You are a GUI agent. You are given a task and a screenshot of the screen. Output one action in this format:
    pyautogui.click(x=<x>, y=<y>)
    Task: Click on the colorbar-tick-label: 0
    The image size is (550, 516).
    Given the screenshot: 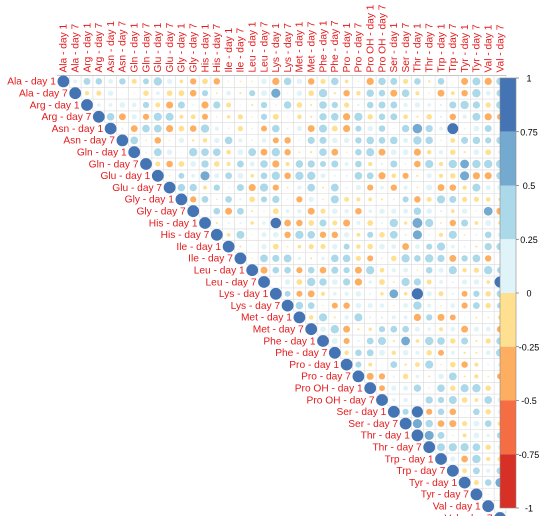 What is the action you would take?
    pyautogui.click(x=528, y=294)
    